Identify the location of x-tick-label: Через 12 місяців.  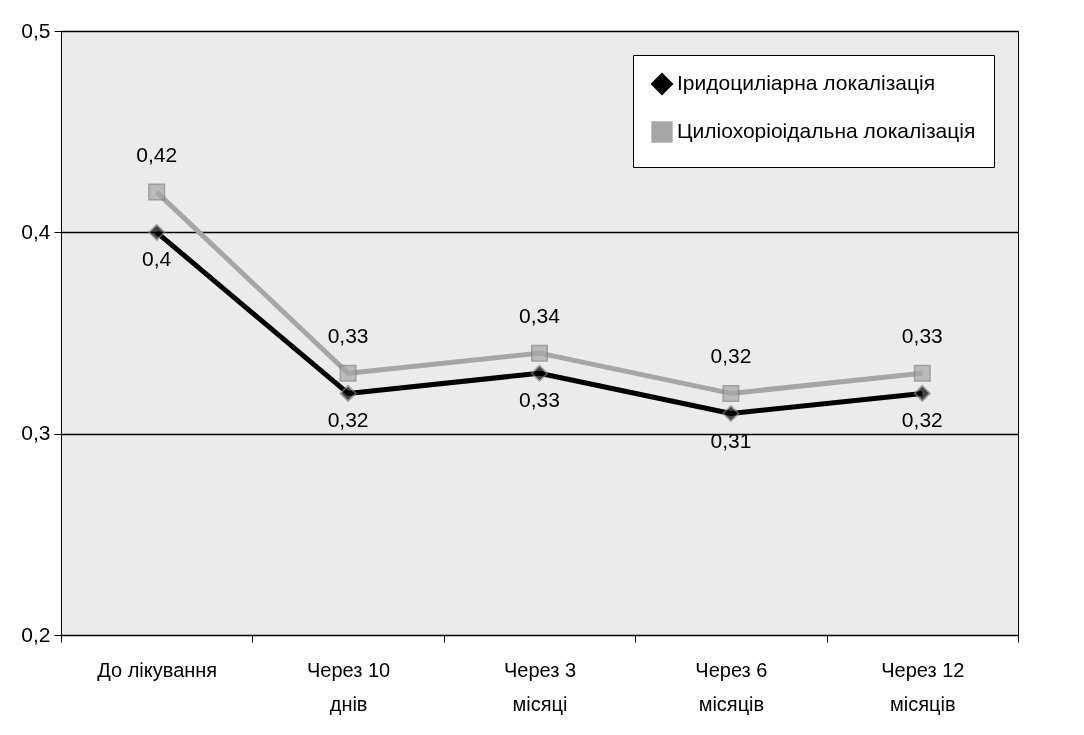
(923, 686).